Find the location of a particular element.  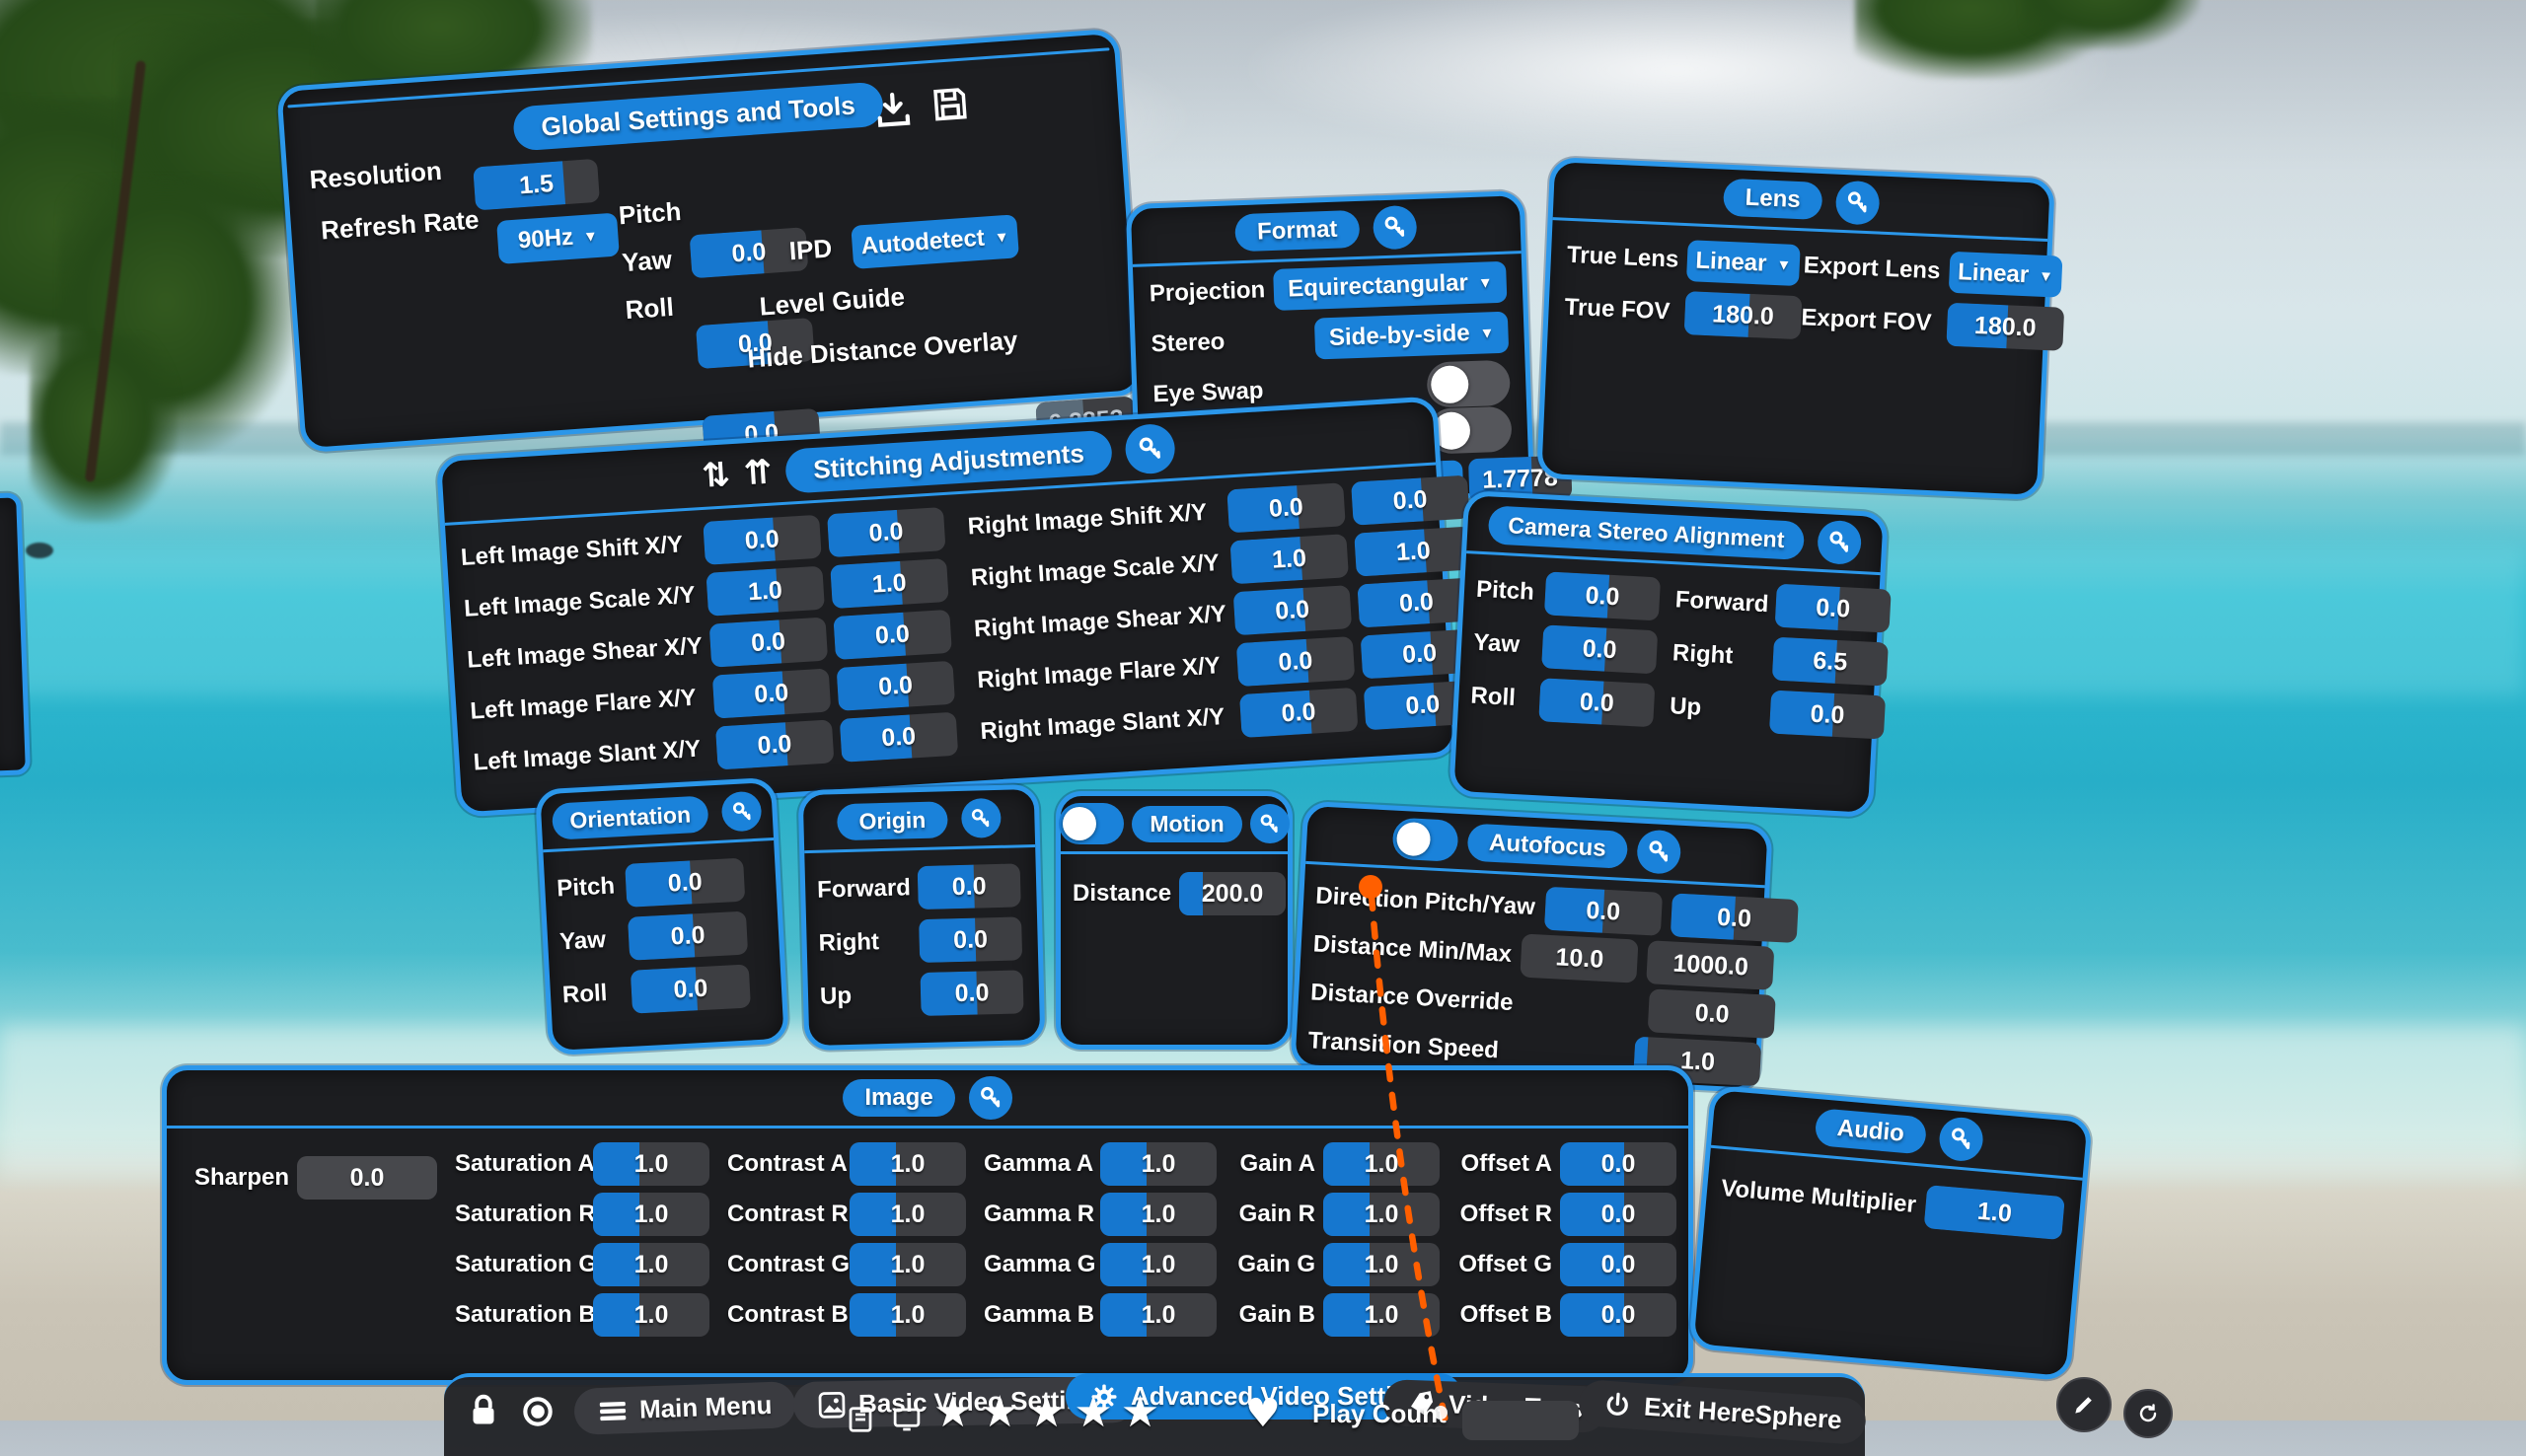

refresh-rate-dropdown: 90Hz ▼ is located at coordinates (558, 238).